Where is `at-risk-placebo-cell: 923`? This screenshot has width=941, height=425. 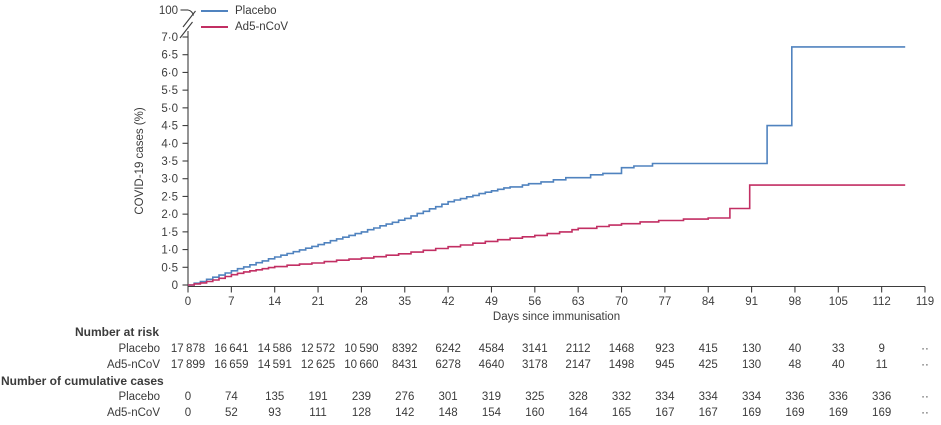 at-risk-placebo-cell: 923 is located at coordinates (665, 349).